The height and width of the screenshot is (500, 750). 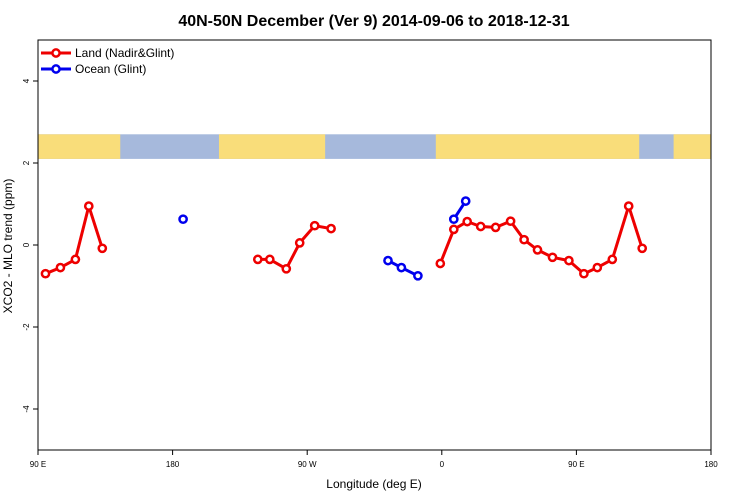 I want to click on y-axis-label: XCO2 - MLO trend (ppm), so click(x=8, y=246).